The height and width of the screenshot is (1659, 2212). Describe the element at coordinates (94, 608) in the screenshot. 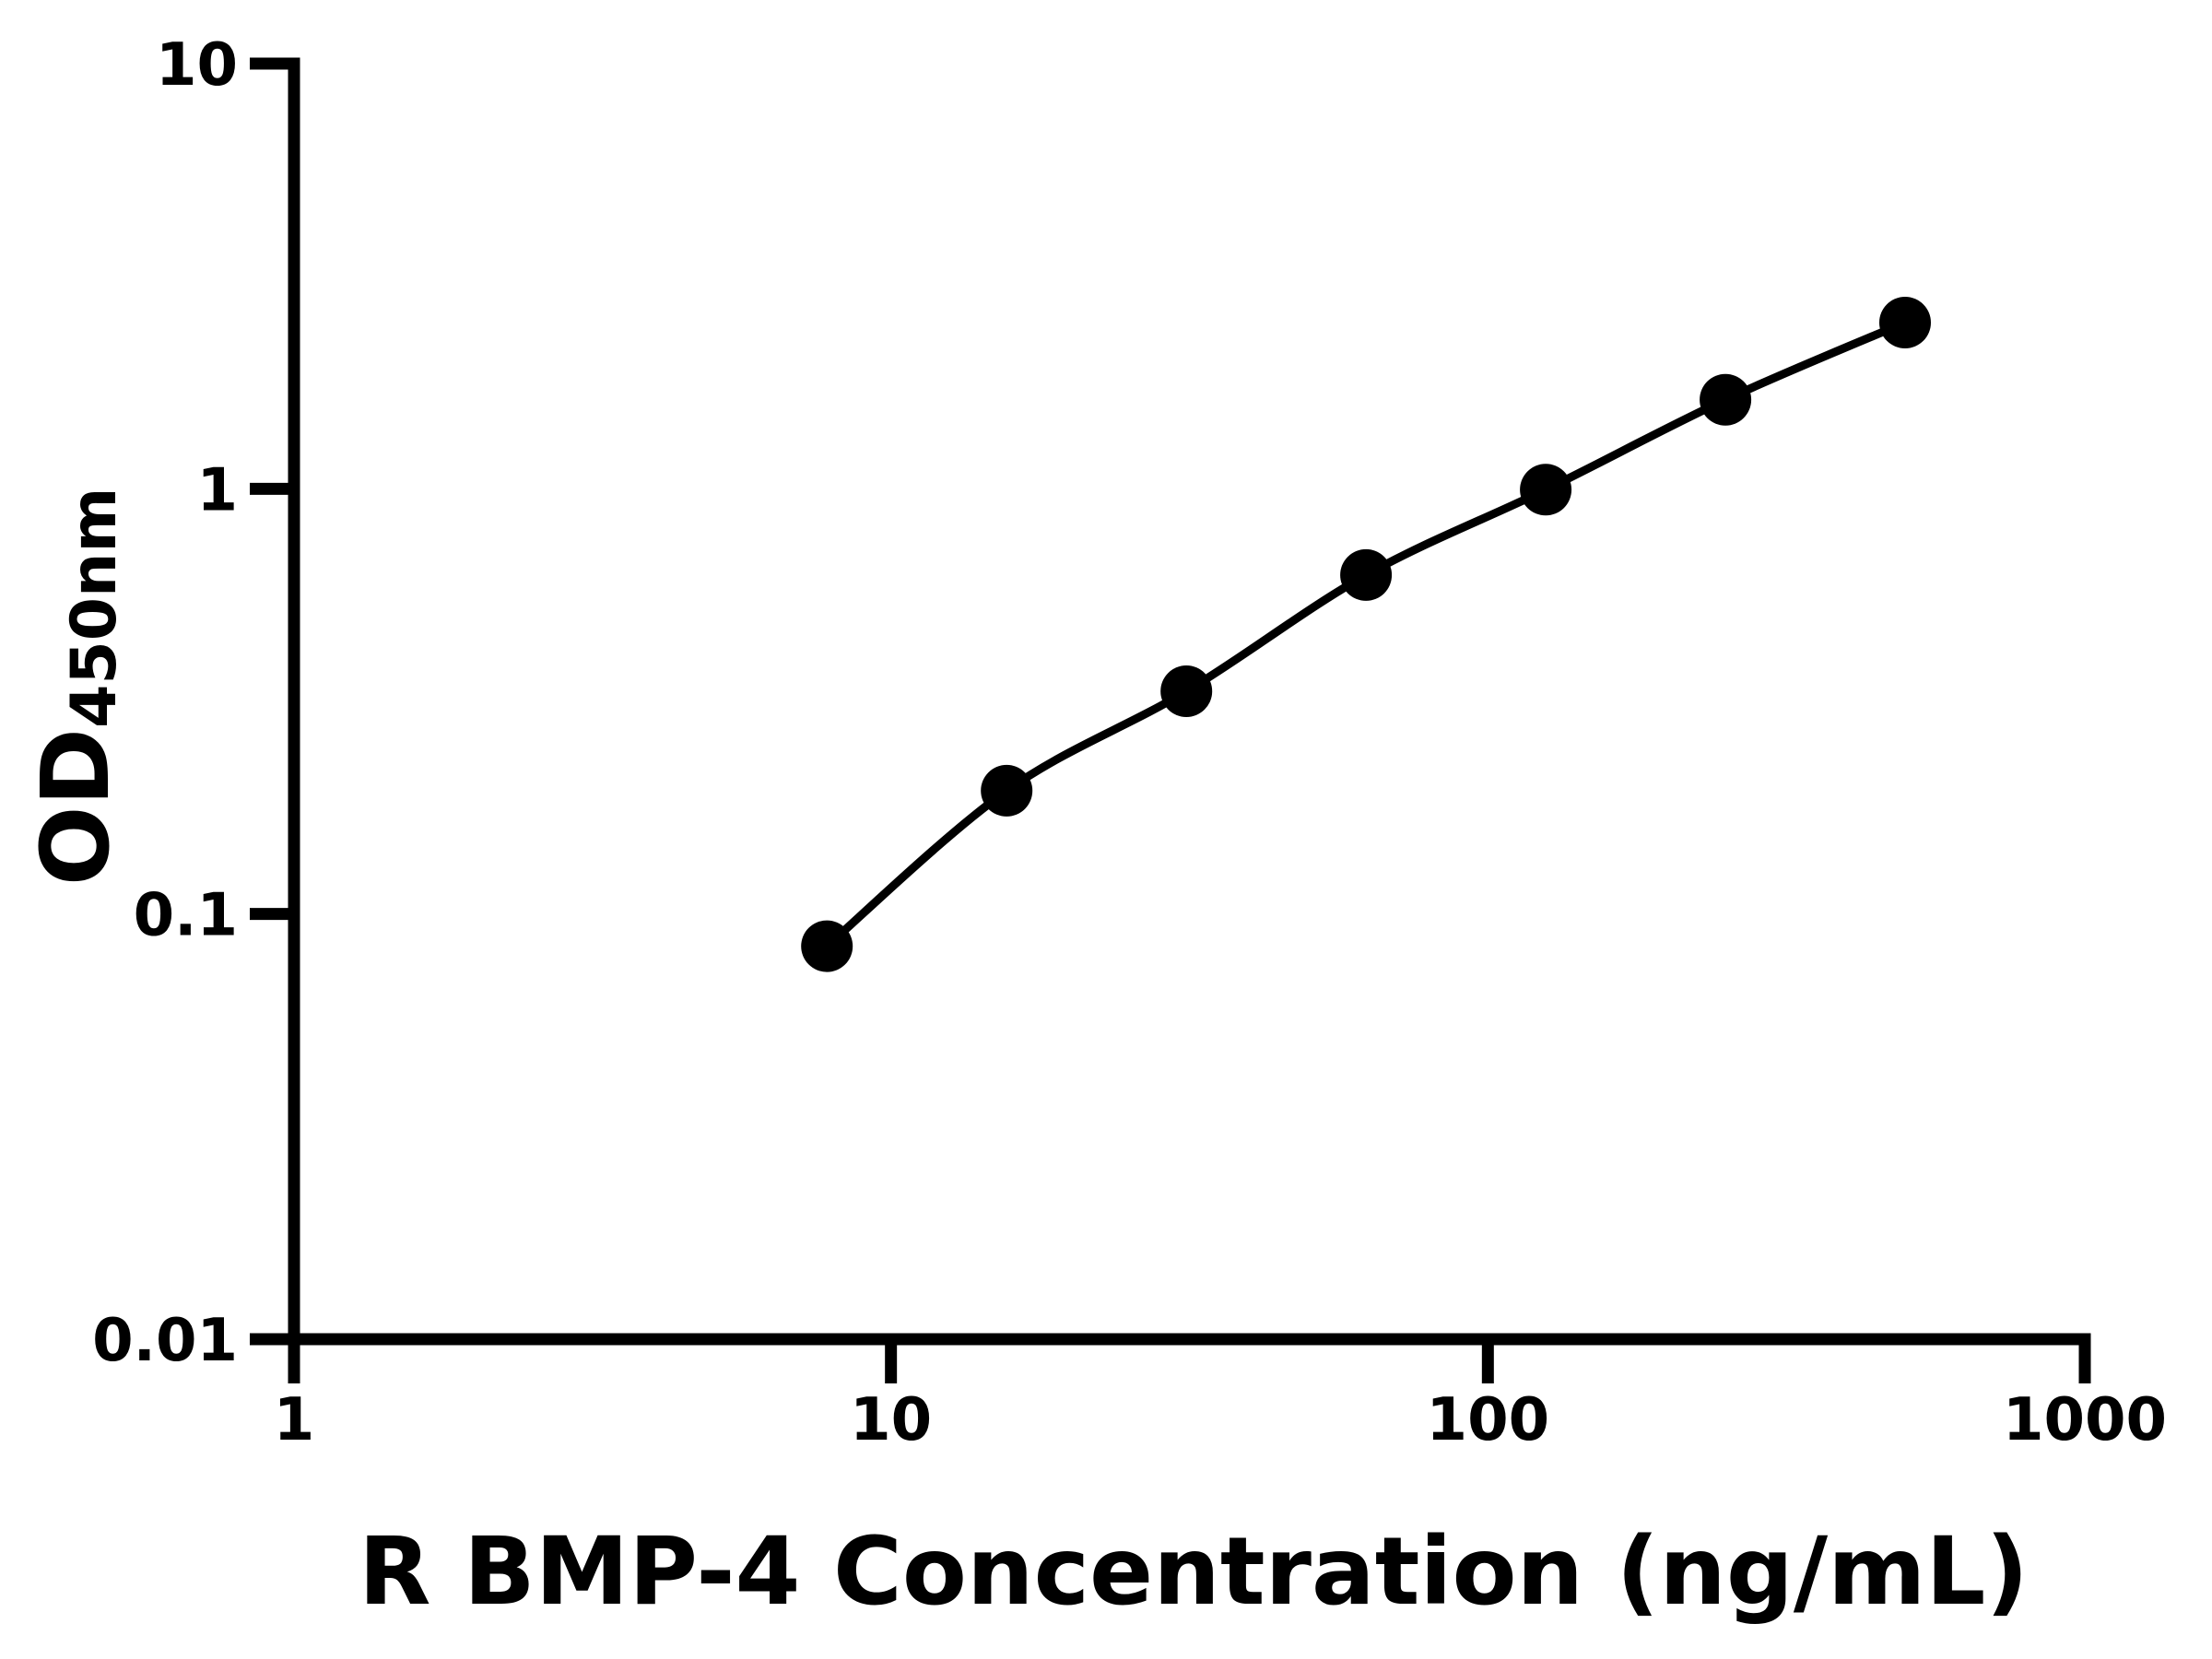

I see `y-axis-title-subscript: 450nm` at that location.